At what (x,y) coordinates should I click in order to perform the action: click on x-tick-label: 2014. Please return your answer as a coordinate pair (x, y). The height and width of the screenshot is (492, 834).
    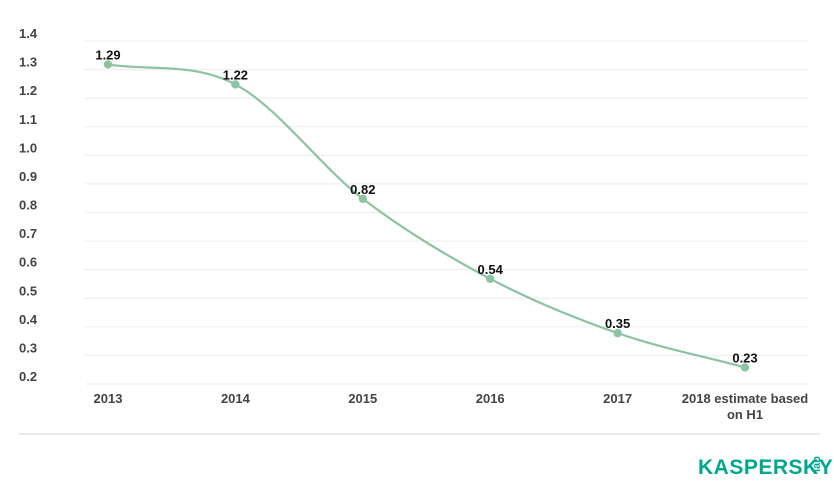
    Looking at the image, I should click on (236, 398).